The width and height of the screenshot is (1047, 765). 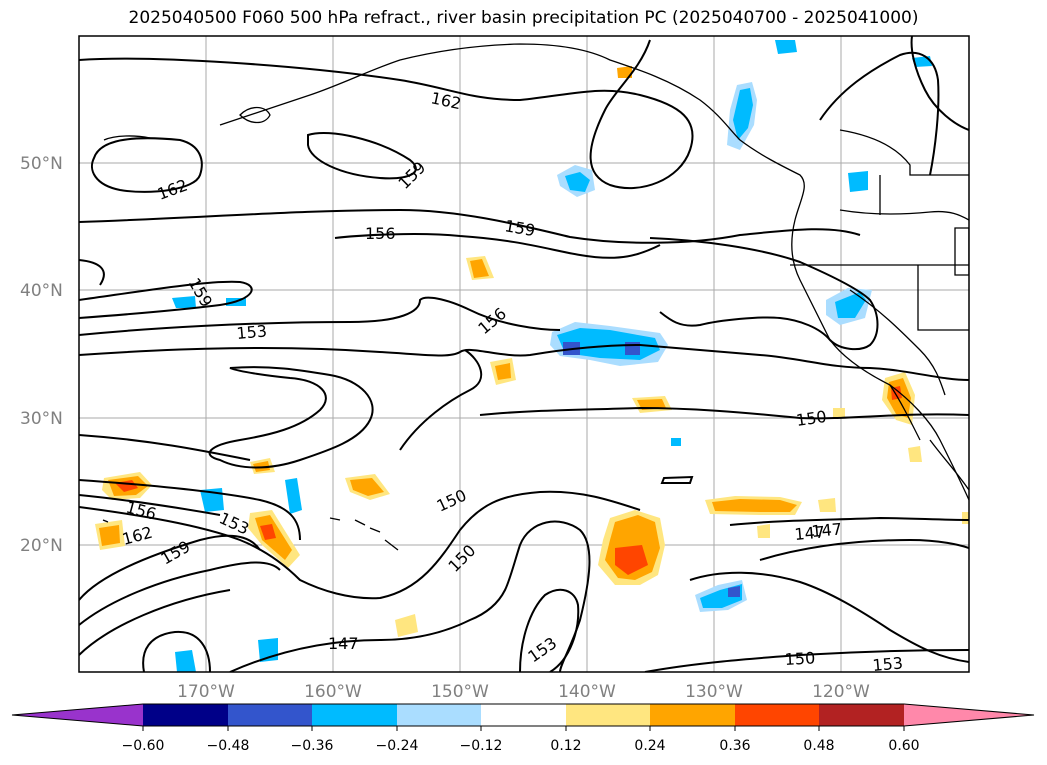 What do you see at coordinates (41, 546) in the screenshot?
I see `lat-label: 20°N` at bounding box center [41, 546].